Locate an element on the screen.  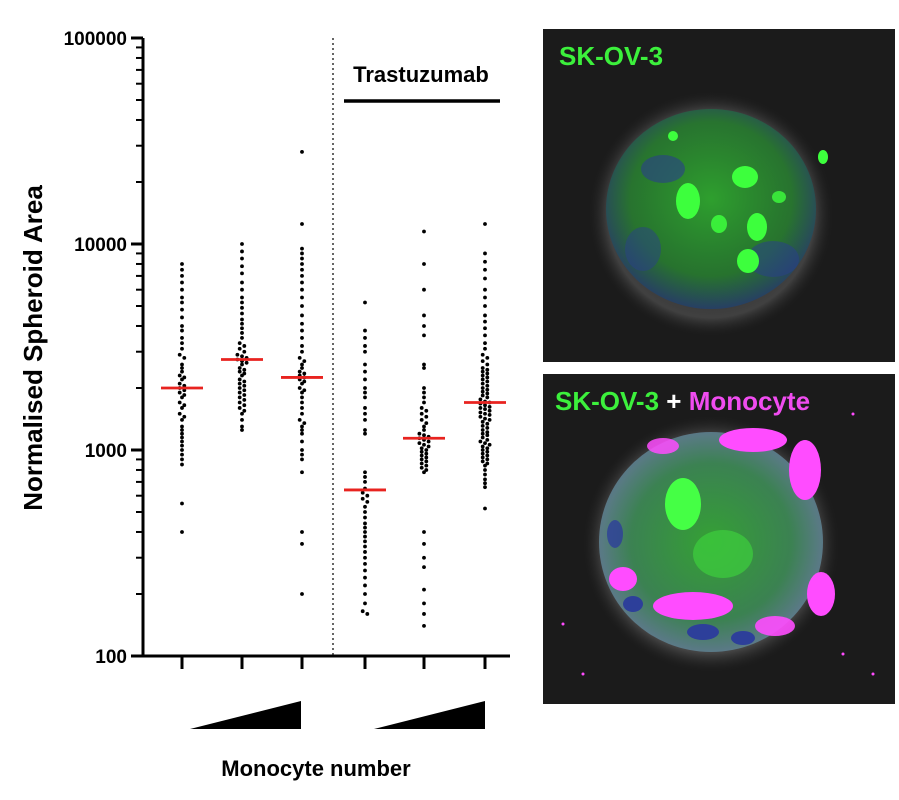
spheroid-image is located at coordinates (711, 214).